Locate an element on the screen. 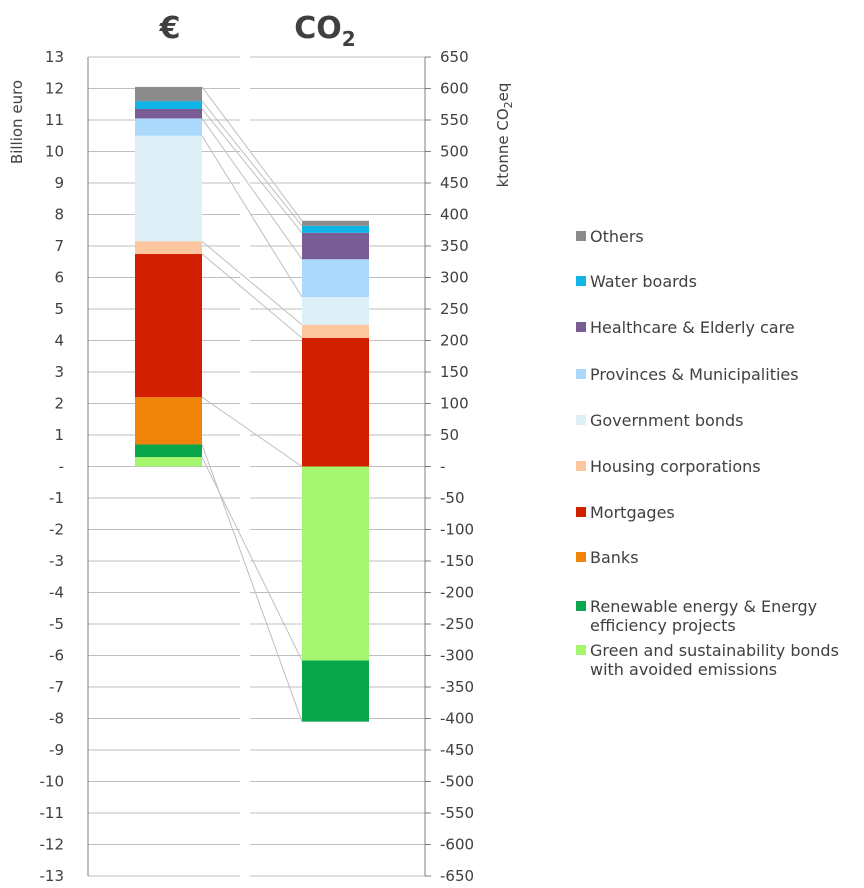  right-tick-label: 400 is located at coordinates (454, 215).